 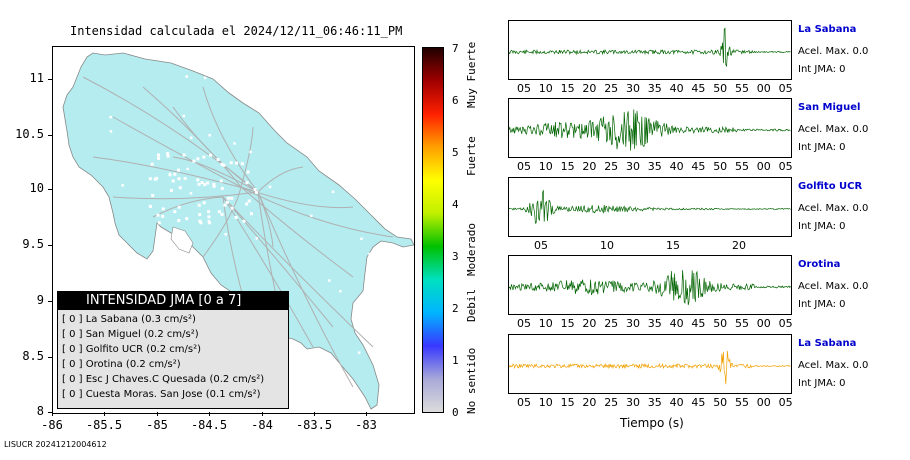 What do you see at coordinates (104, 425) in the screenshot?
I see `map-x-tick: -85.5` at bounding box center [104, 425].